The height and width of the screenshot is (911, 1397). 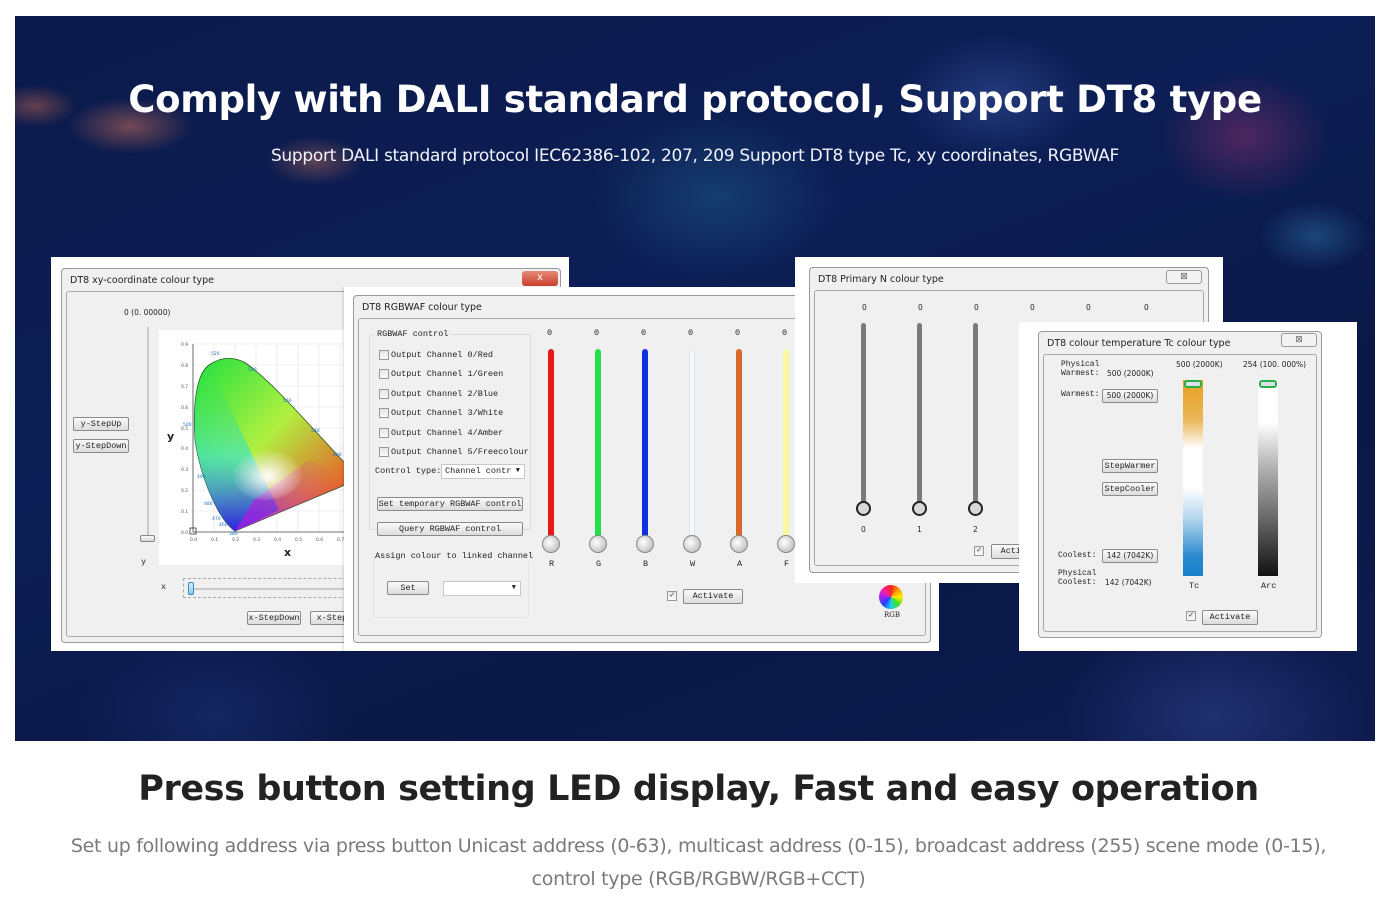 I want to click on svg-text: 0.7, so click(x=184, y=387).